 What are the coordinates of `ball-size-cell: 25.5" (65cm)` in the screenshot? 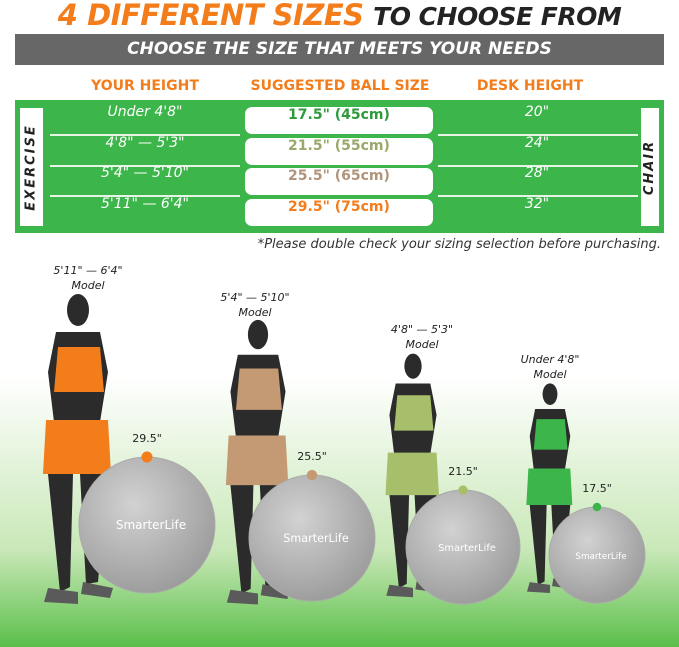 It's located at (339, 181).